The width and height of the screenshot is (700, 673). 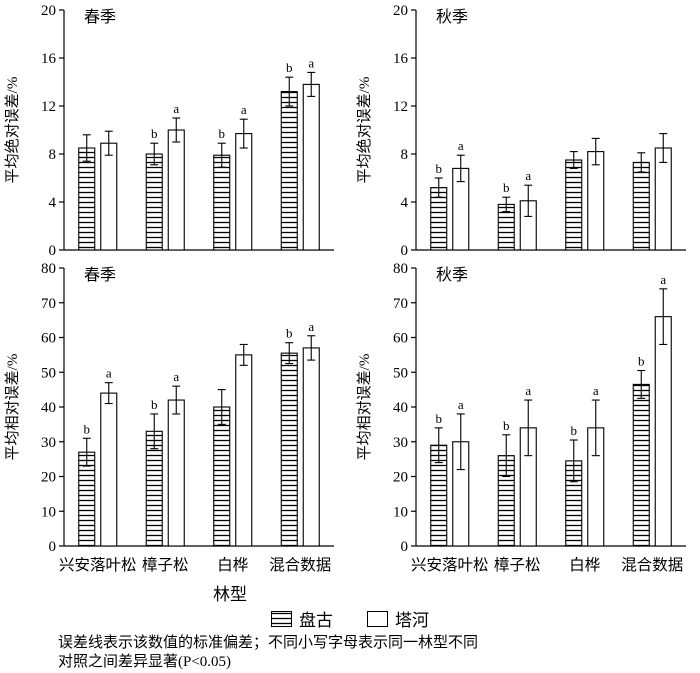 I want to click on y-tick-label: 4, so click(x=405, y=203).